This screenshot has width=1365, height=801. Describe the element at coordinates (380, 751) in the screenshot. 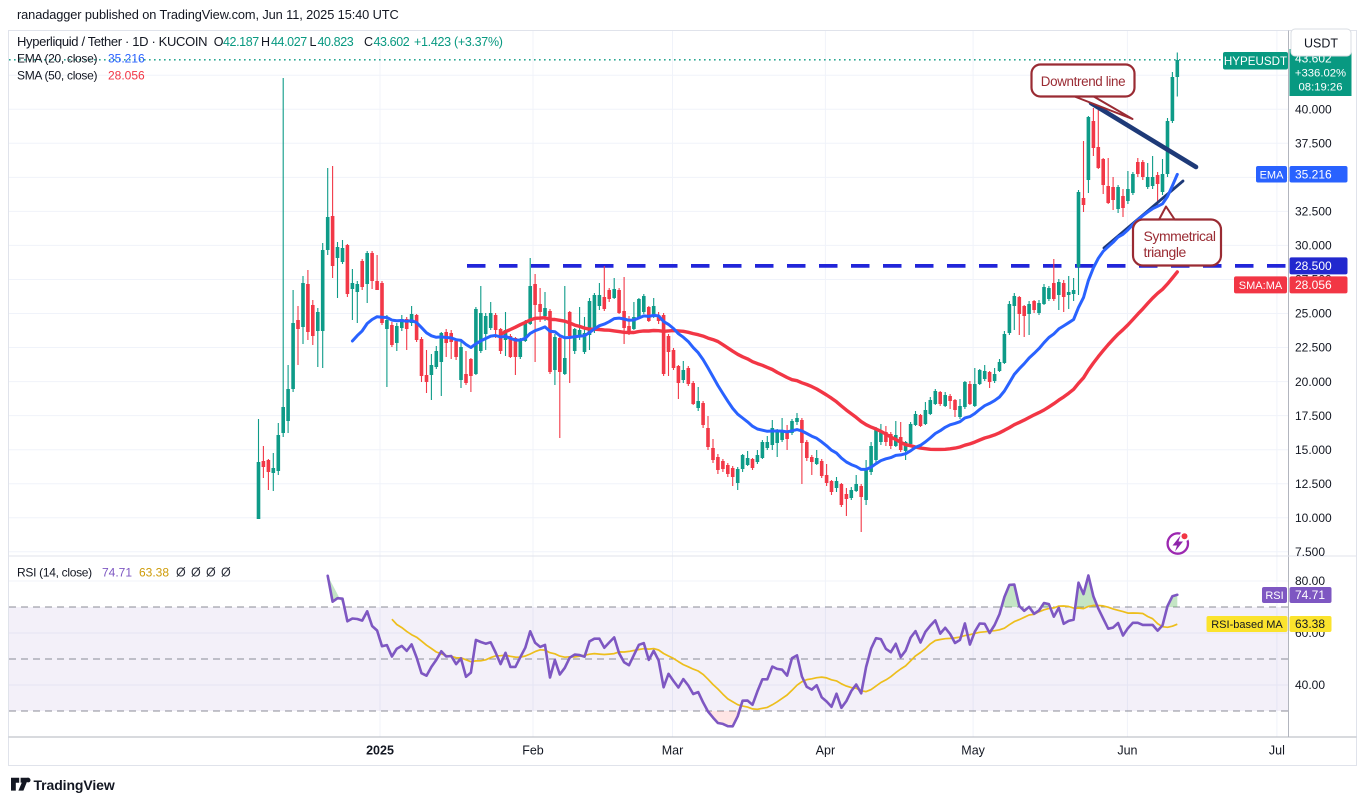

I see `svg-text: 2025` at that location.